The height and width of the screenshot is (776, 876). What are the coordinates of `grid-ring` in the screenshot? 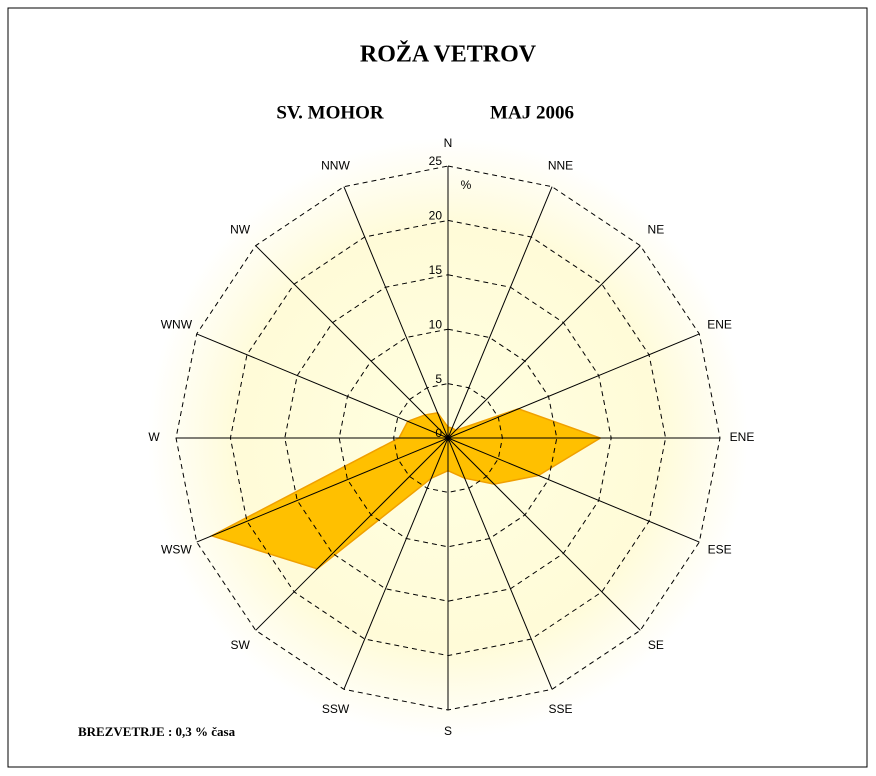 It's located at (448, 438).